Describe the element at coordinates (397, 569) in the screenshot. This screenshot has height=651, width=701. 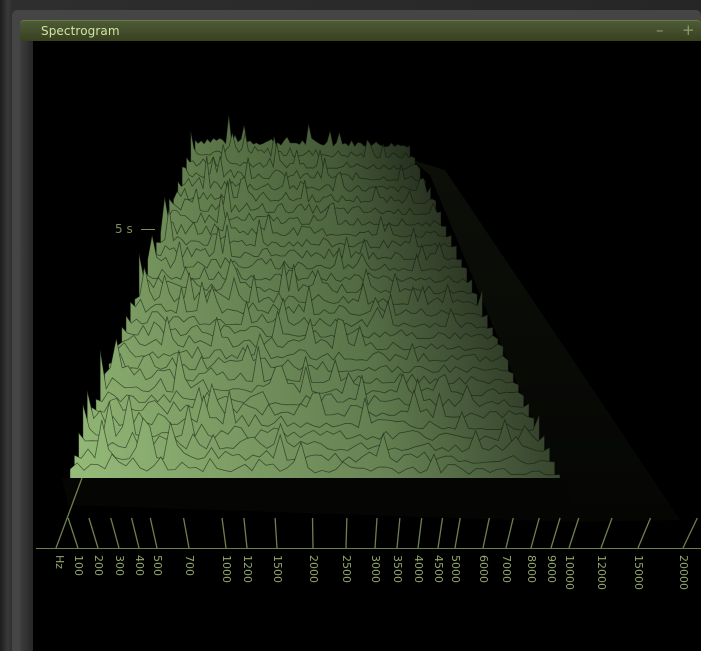
I see `frequency-tick-label: 3500` at that location.